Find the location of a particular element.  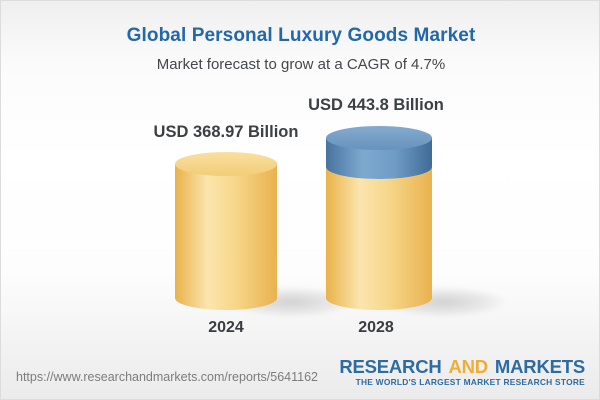

bar-cylinder-2028 is located at coordinates (379, 218).